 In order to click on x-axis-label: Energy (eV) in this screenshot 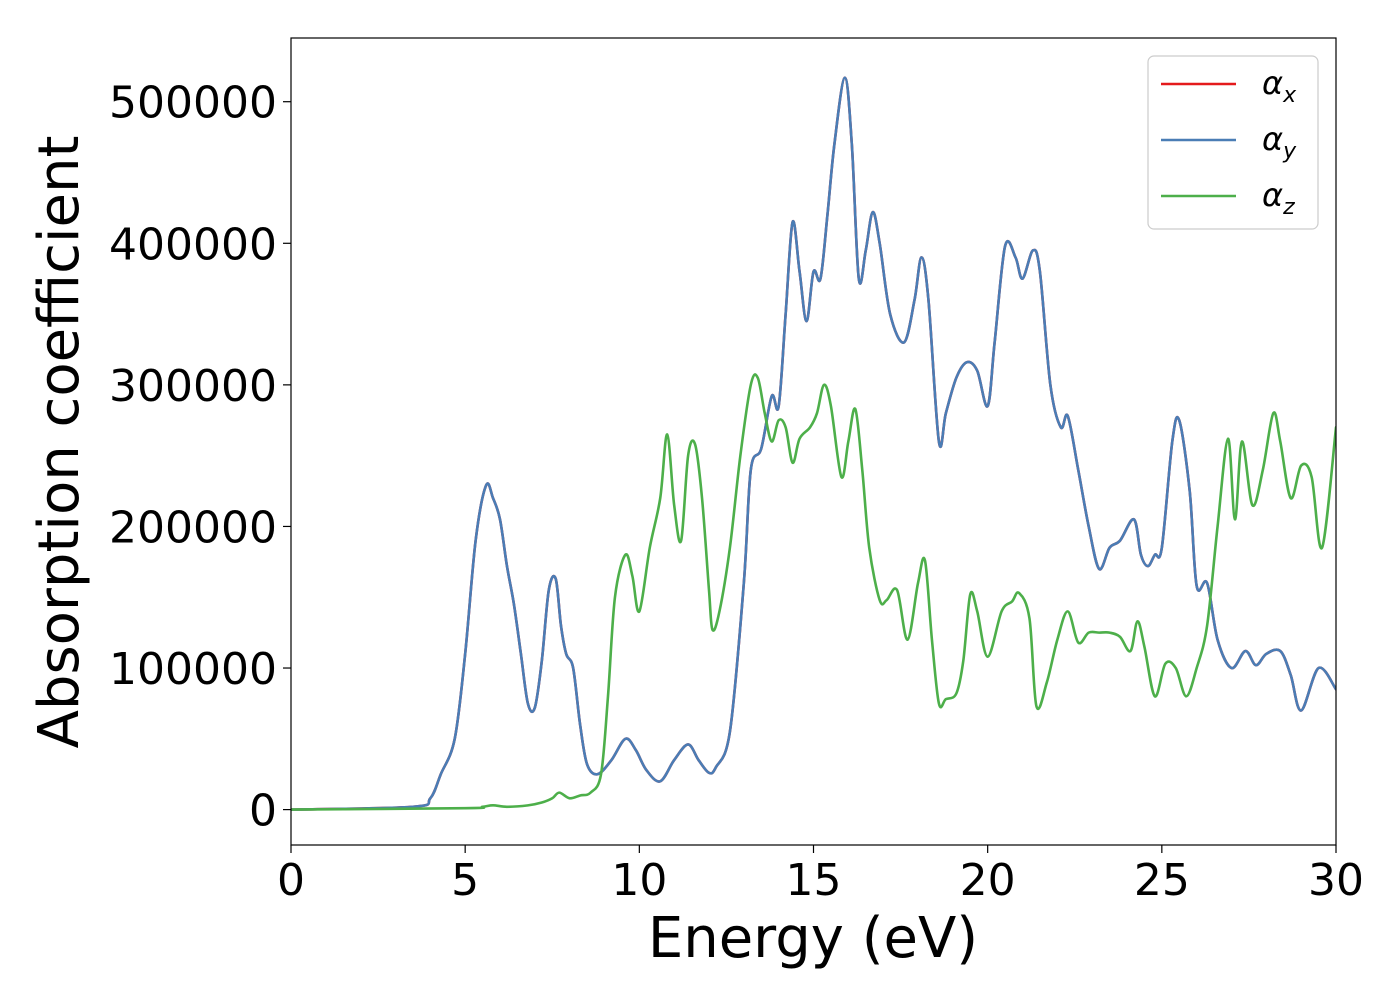, I will do `click(813, 938)`.